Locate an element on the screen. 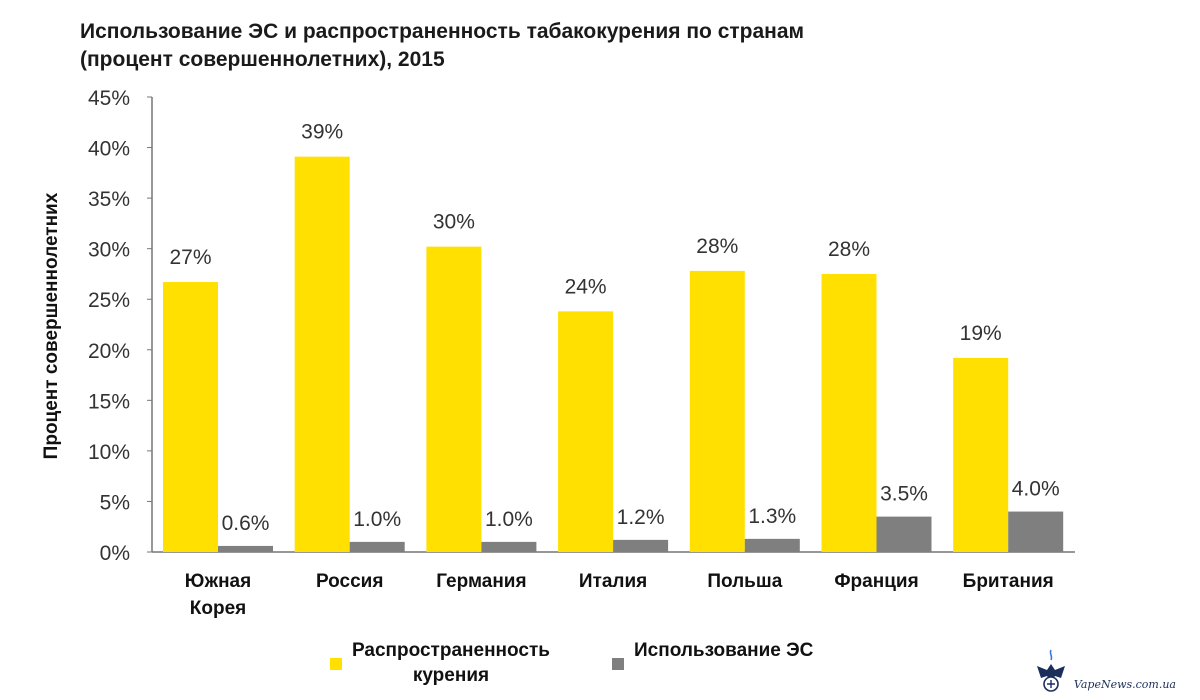 The width and height of the screenshot is (1200, 700). data-label-smoking: 24% is located at coordinates (586, 286).